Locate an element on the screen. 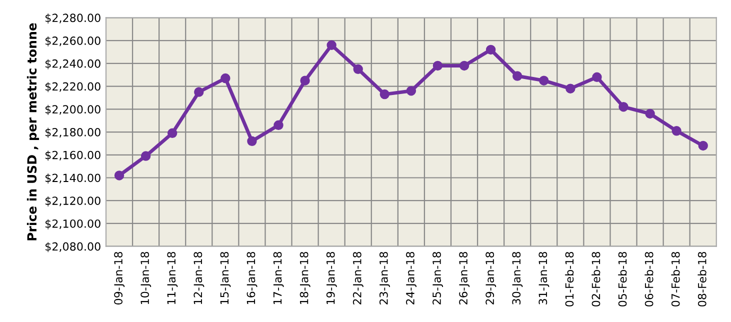  x-tick-label: 22-Jan-18 is located at coordinates (358, 278).